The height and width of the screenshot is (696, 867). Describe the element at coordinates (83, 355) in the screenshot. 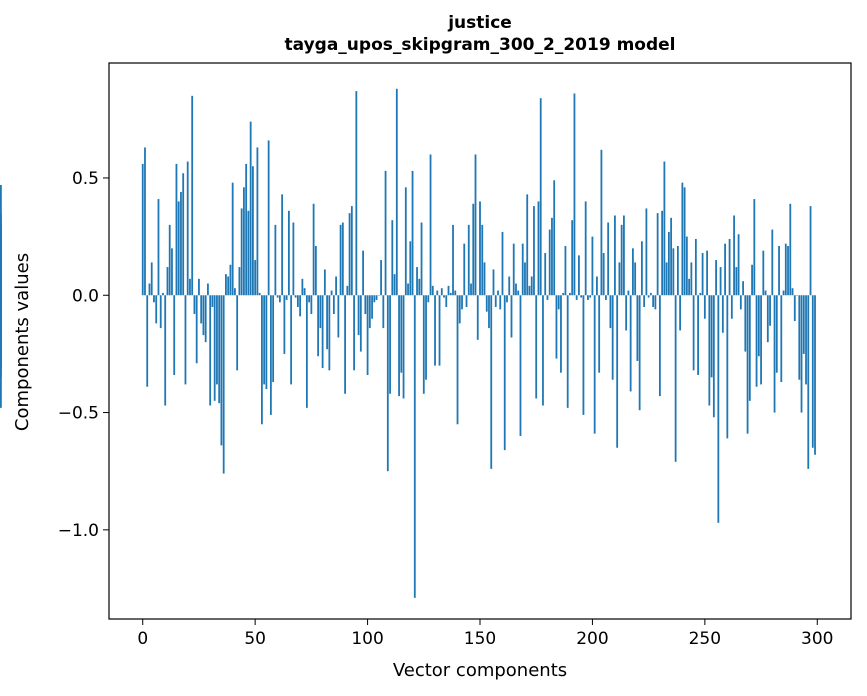

I see `y-axis-ticks: −1.0 −0.5 0.0 0.5` at that location.